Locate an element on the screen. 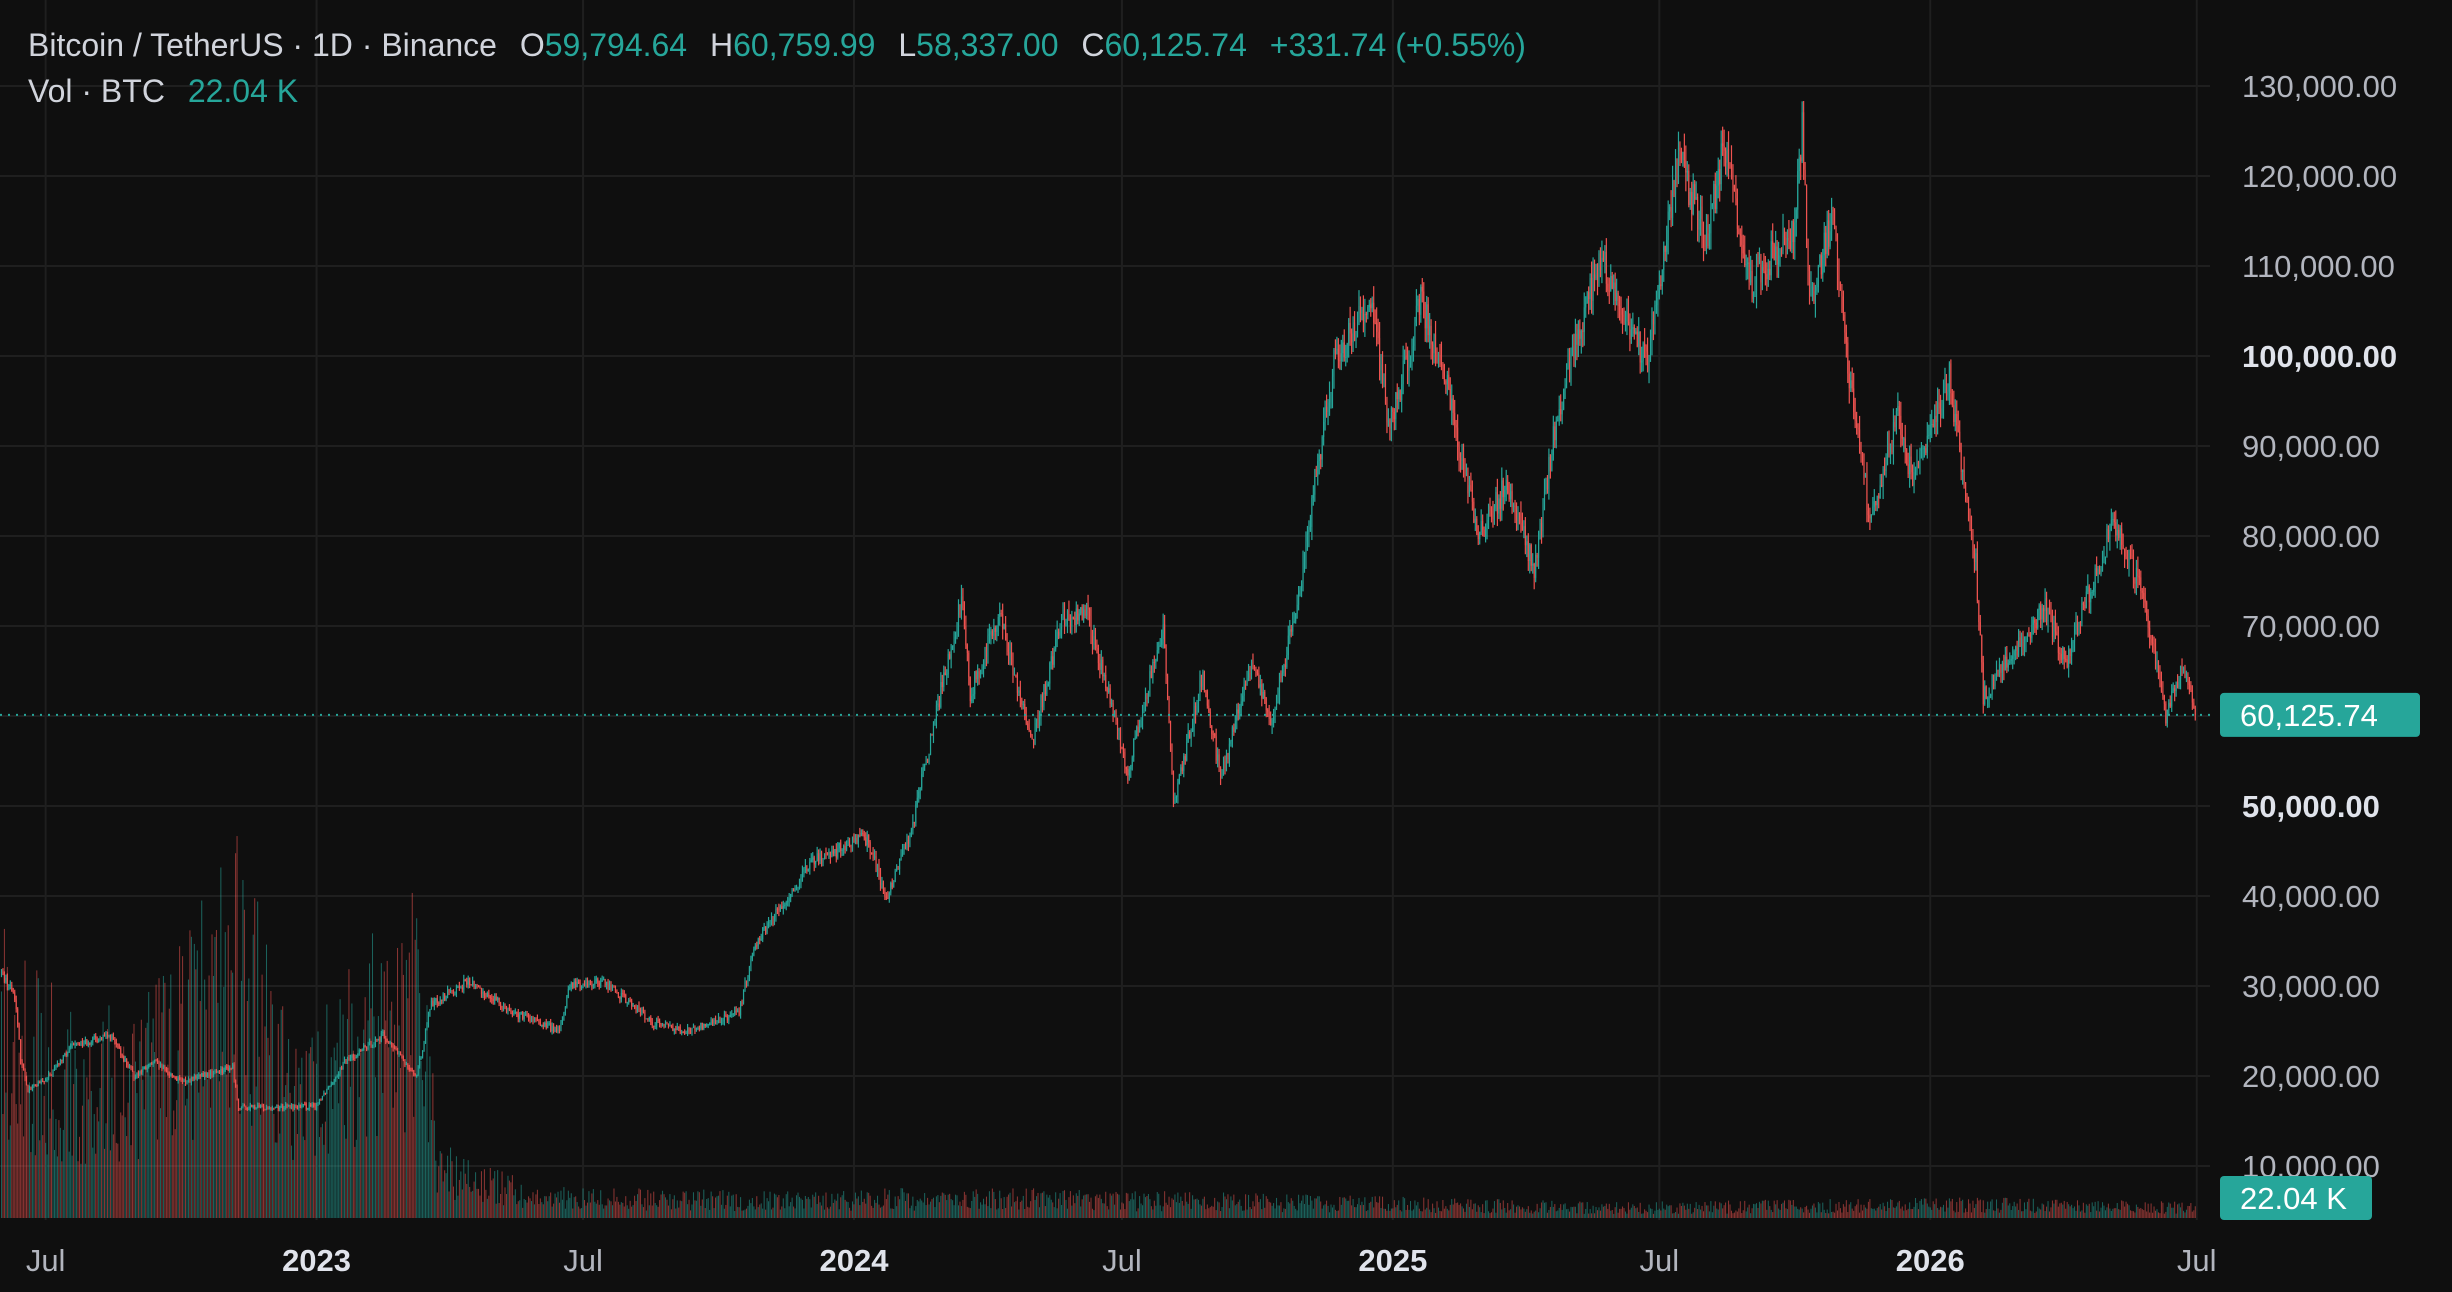 This screenshot has width=2452, height=1292. volume-label: Vol · BTC is located at coordinates (96, 91).